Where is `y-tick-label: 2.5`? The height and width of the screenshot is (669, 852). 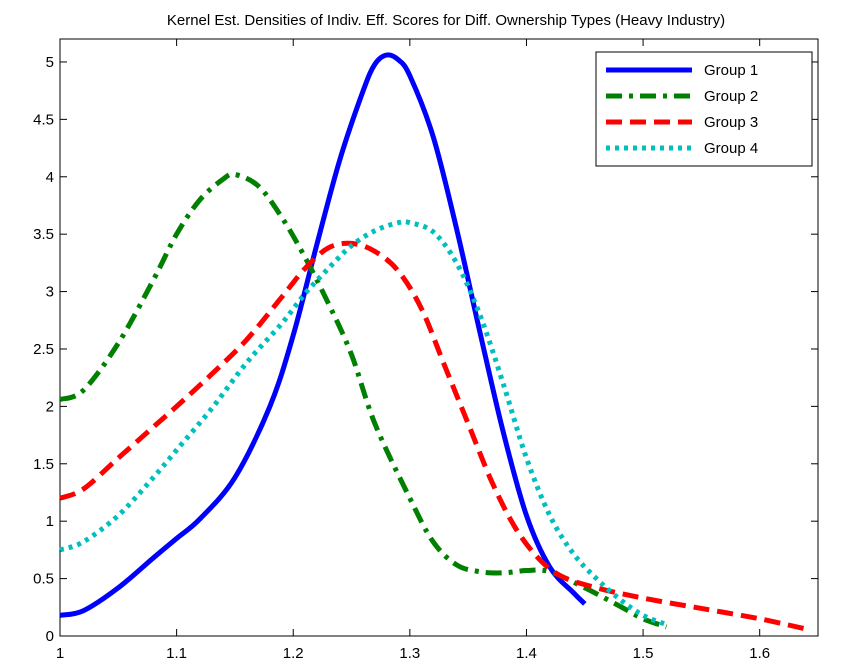
y-tick-label: 2.5 is located at coordinates (43, 349).